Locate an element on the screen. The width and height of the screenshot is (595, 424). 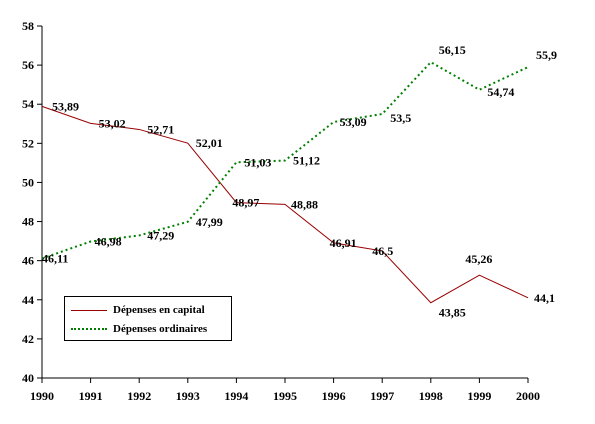
legend-swatch-capital is located at coordinates (89, 310).